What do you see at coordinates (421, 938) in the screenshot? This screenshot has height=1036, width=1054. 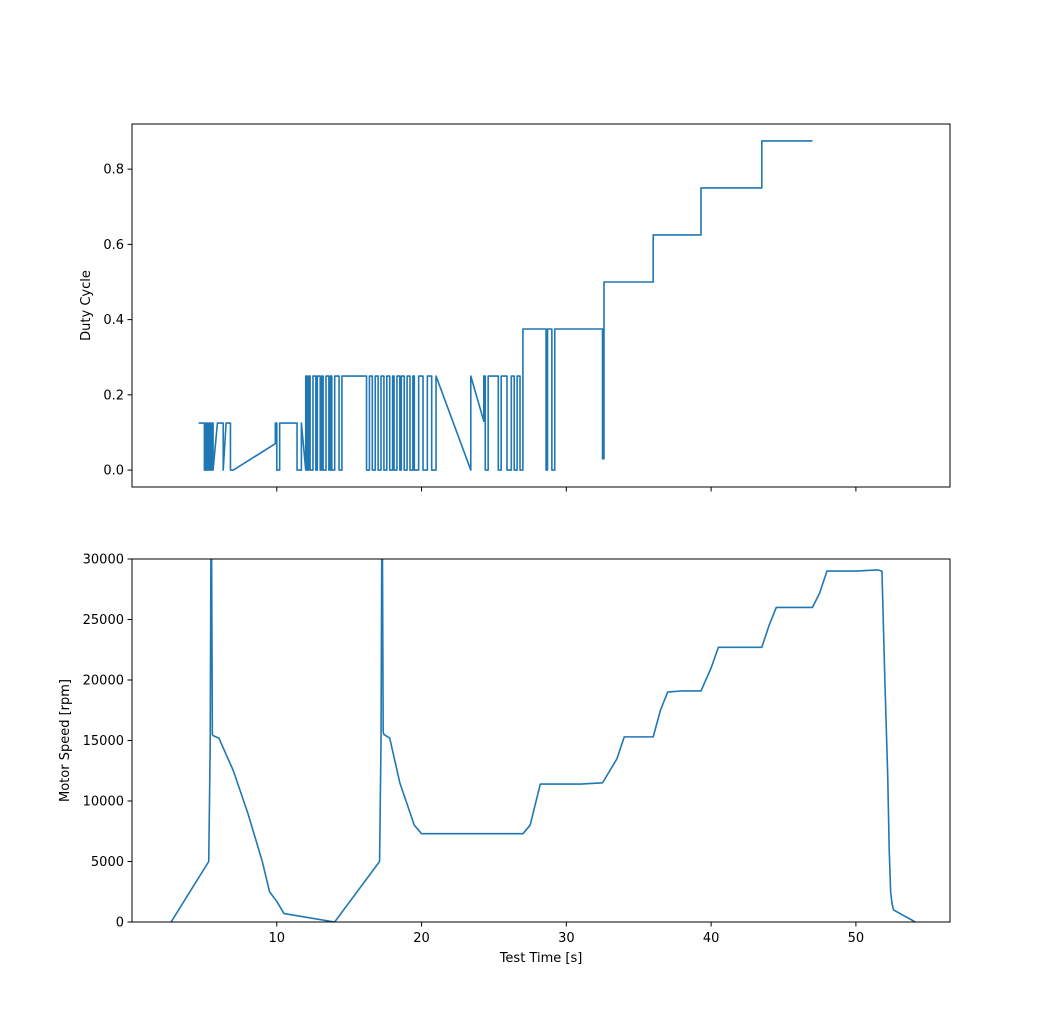 I see `motor-speed-x-tick-label-1: 20` at bounding box center [421, 938].